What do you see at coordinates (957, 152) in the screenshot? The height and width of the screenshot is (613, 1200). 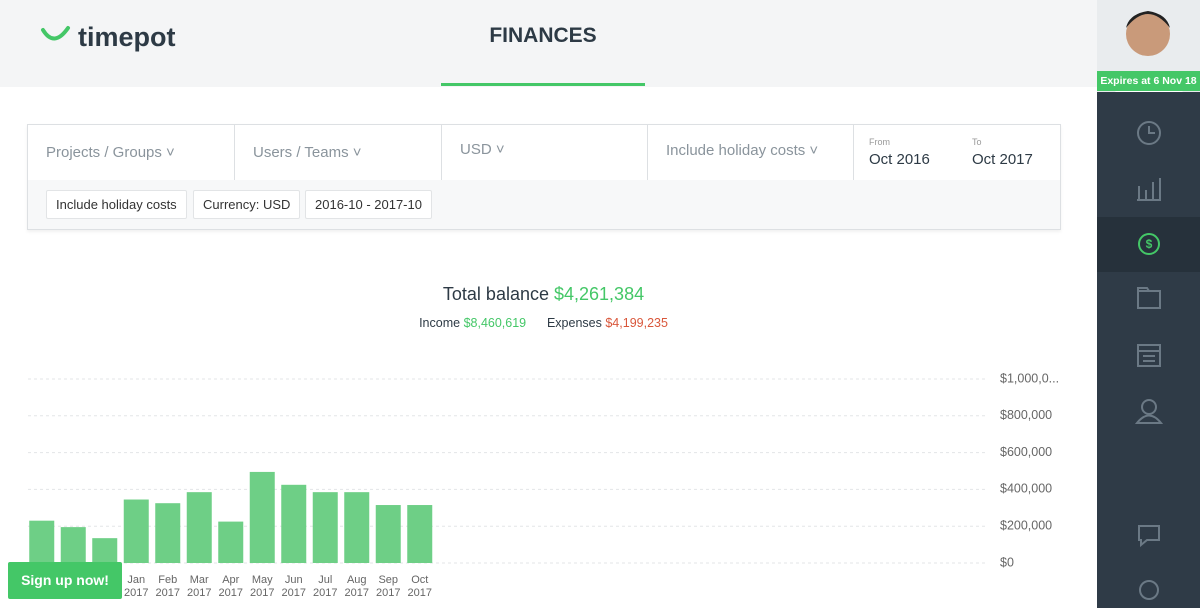 I see `date-range: From Oct 2016 To Oct 2017` at bounding box center [957, 152].